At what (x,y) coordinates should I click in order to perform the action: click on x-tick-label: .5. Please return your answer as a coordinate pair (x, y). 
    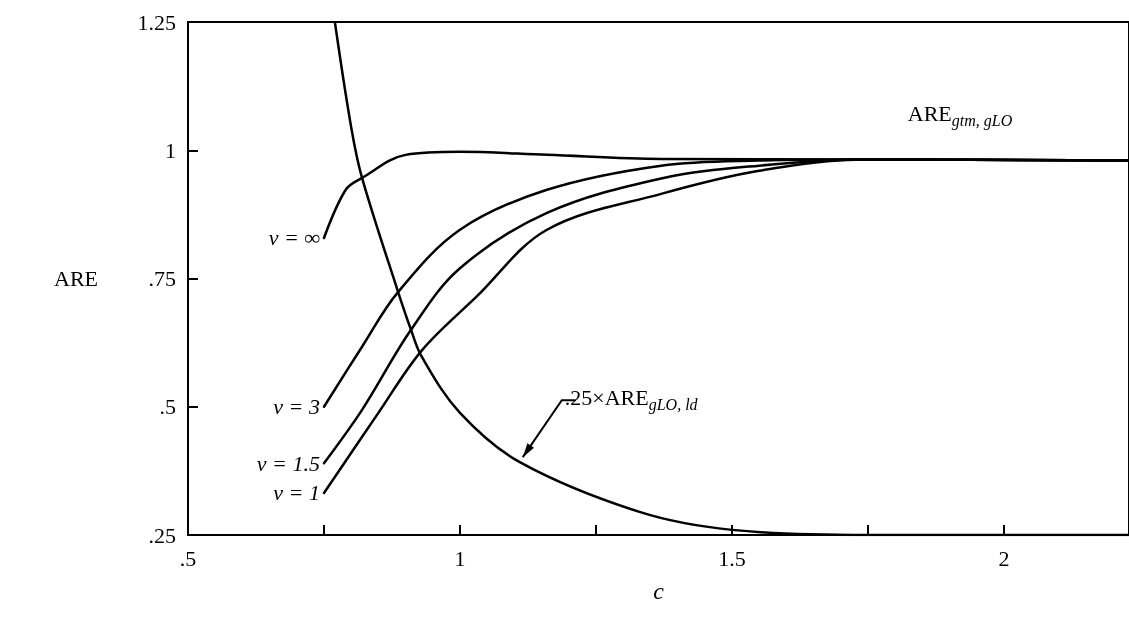
    Looking at the image, I should click on (188, 558).